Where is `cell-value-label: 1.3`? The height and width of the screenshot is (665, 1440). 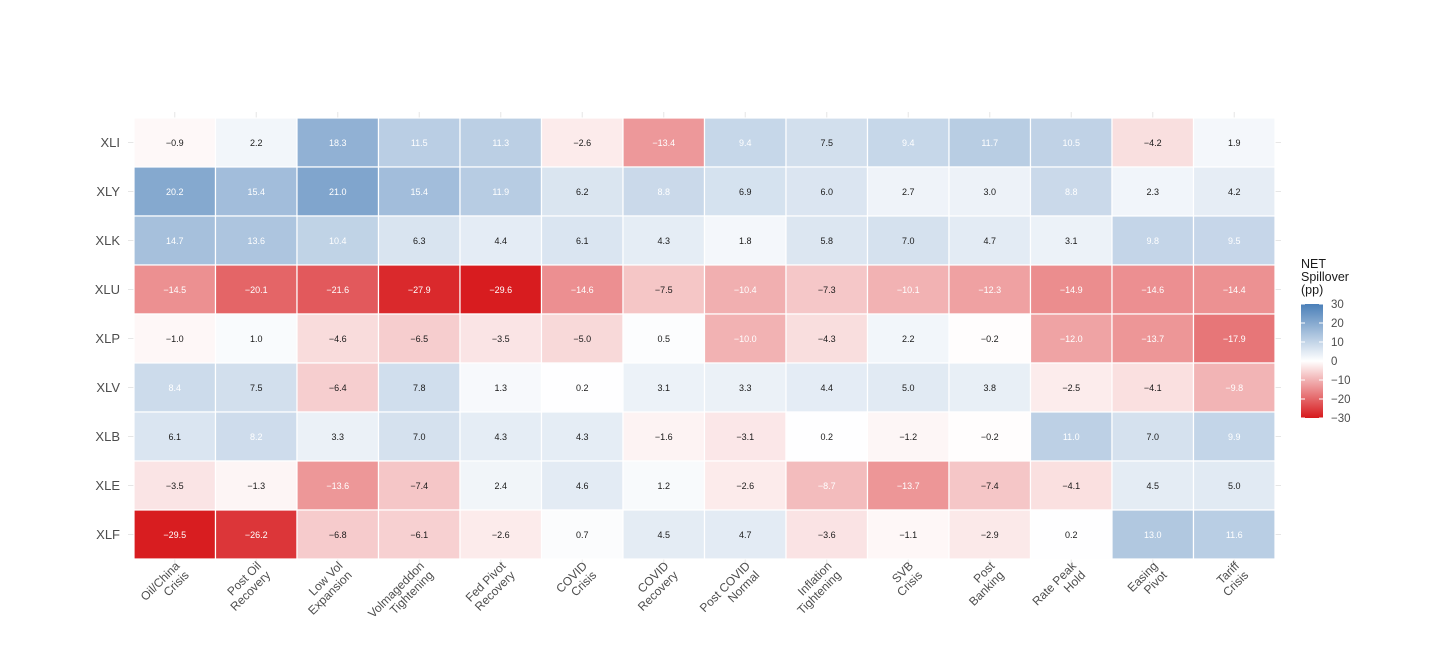
cell-value-label: 1.3 is located at coordinates (500, 388).